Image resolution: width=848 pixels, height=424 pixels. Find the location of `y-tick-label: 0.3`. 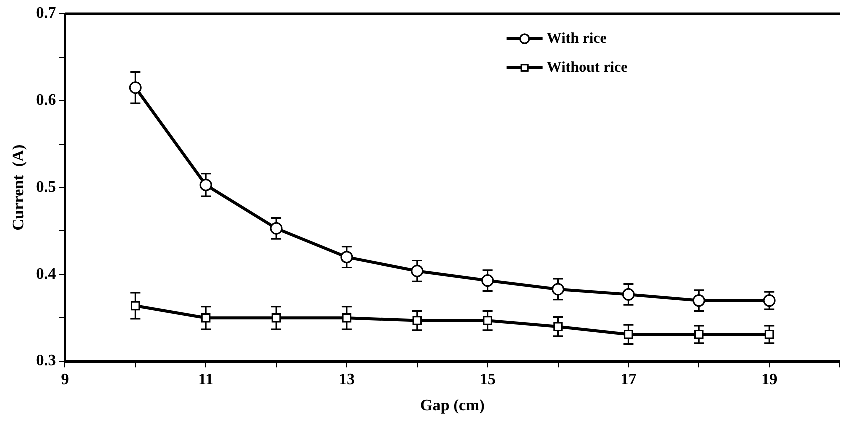

y-tick-label: 0.3 is located at coordinates (46, 361).